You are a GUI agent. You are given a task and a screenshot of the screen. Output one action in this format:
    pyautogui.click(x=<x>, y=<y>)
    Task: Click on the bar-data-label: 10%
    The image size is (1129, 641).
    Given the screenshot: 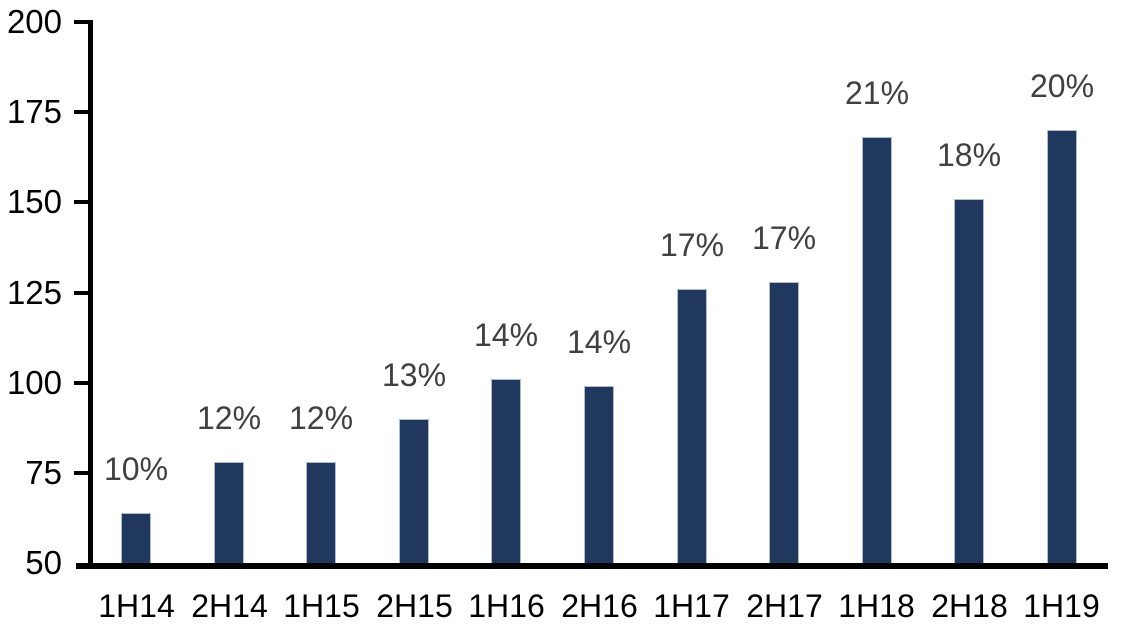 What is the action you would take?
    pyautogui.click(x=136, y=469)
    